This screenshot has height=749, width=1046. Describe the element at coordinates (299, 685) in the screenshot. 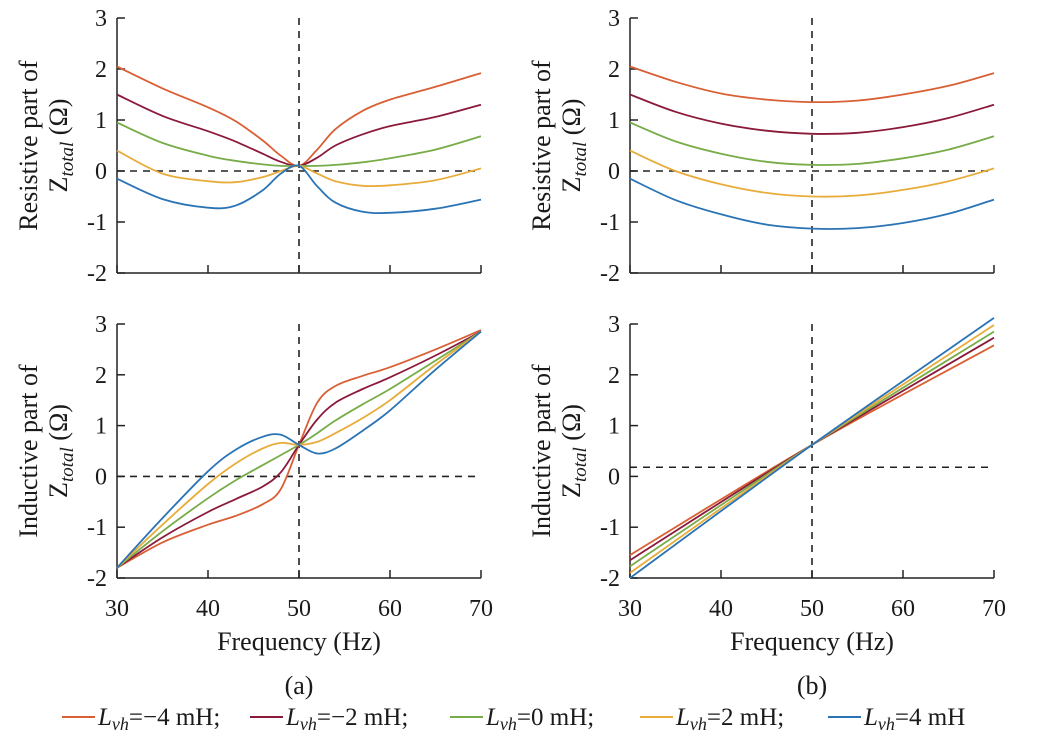

I see `panel-caption: (a)` at that location.